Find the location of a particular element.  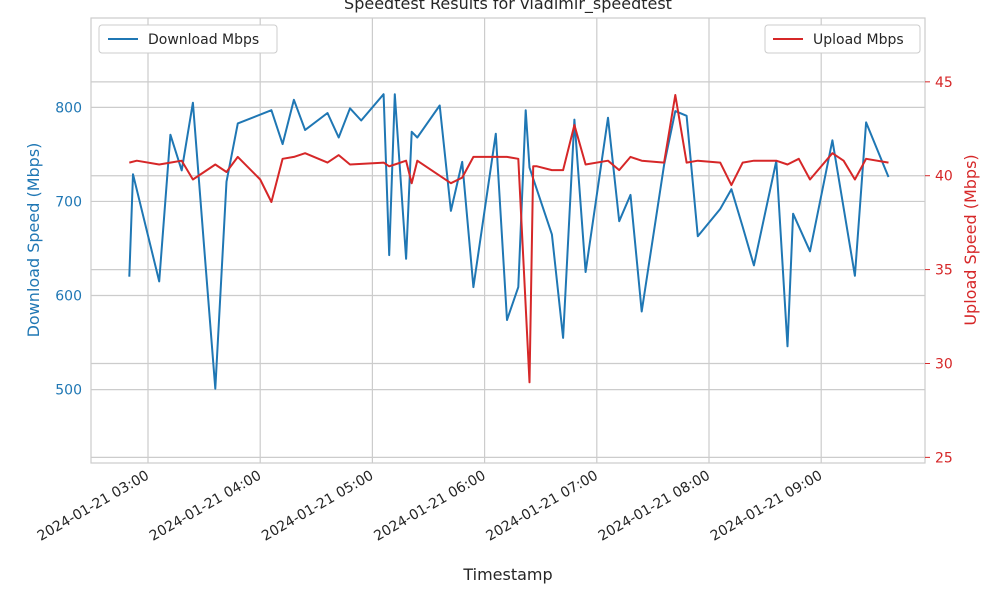

y-left-tick-label: 600 is located at coordinates (68, 297).